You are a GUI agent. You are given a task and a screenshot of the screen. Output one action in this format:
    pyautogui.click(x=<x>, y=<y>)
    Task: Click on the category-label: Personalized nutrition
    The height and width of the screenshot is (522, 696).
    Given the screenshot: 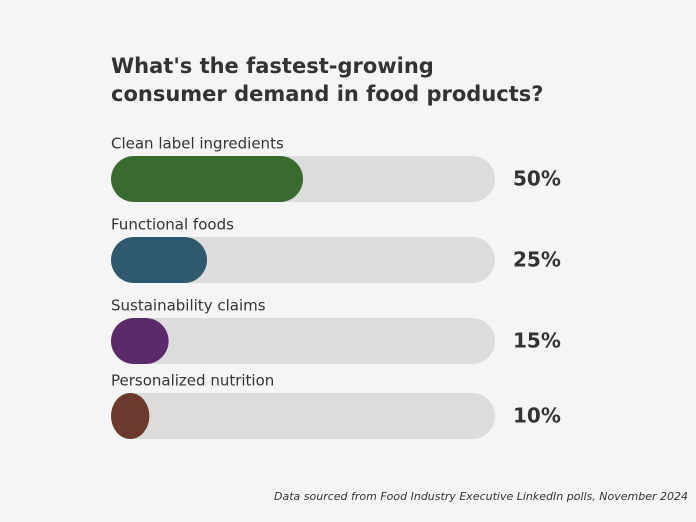 What is the action you would take?
    pyautogui.click(x=192, y=381)
    